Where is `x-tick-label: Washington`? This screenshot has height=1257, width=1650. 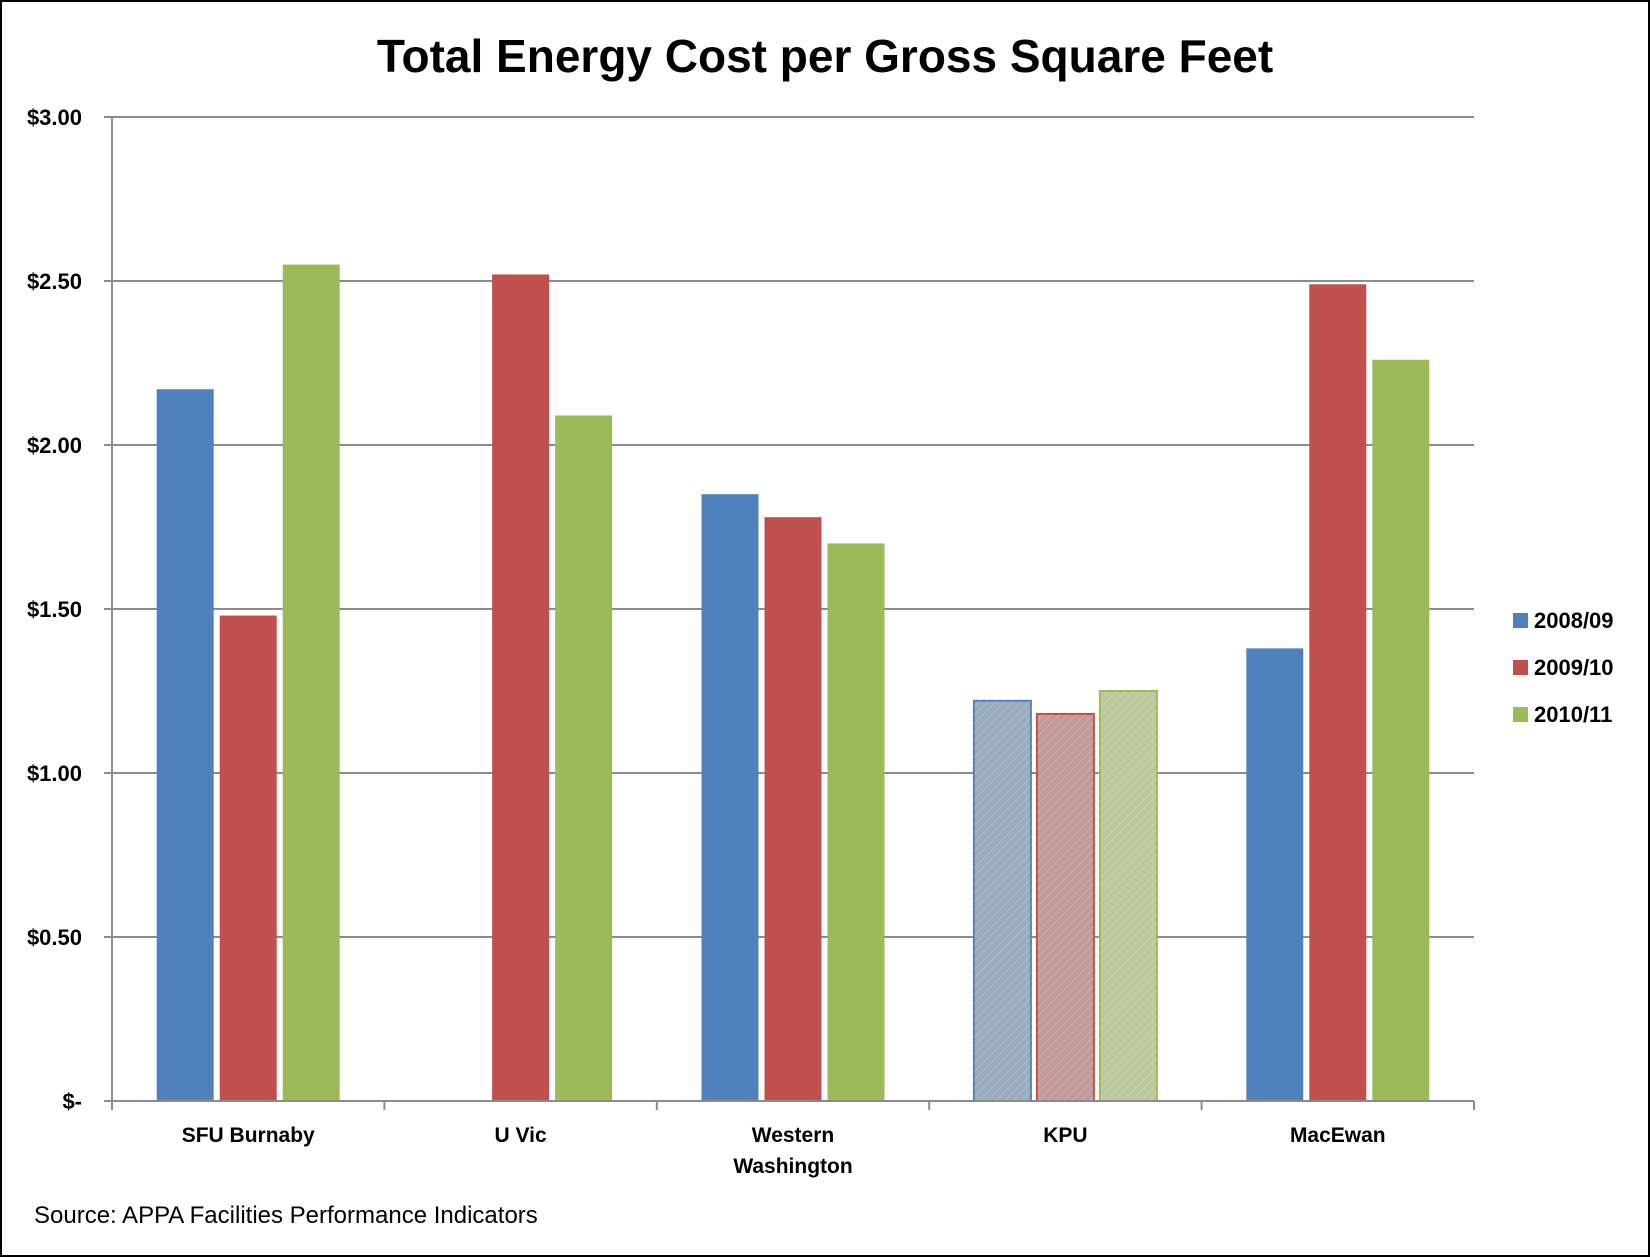 x-tick-label: Washington is located at coordinates (792, 1166).